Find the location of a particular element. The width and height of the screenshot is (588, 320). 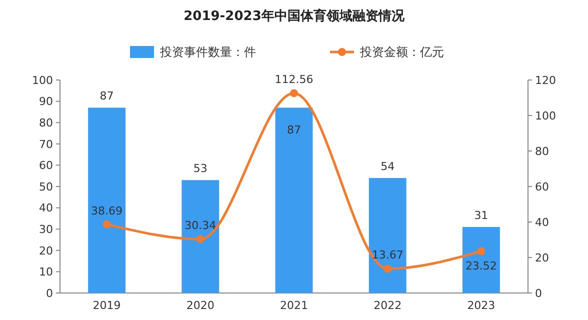

y2-tick-label: 100 is located at coordinates (545, 115).